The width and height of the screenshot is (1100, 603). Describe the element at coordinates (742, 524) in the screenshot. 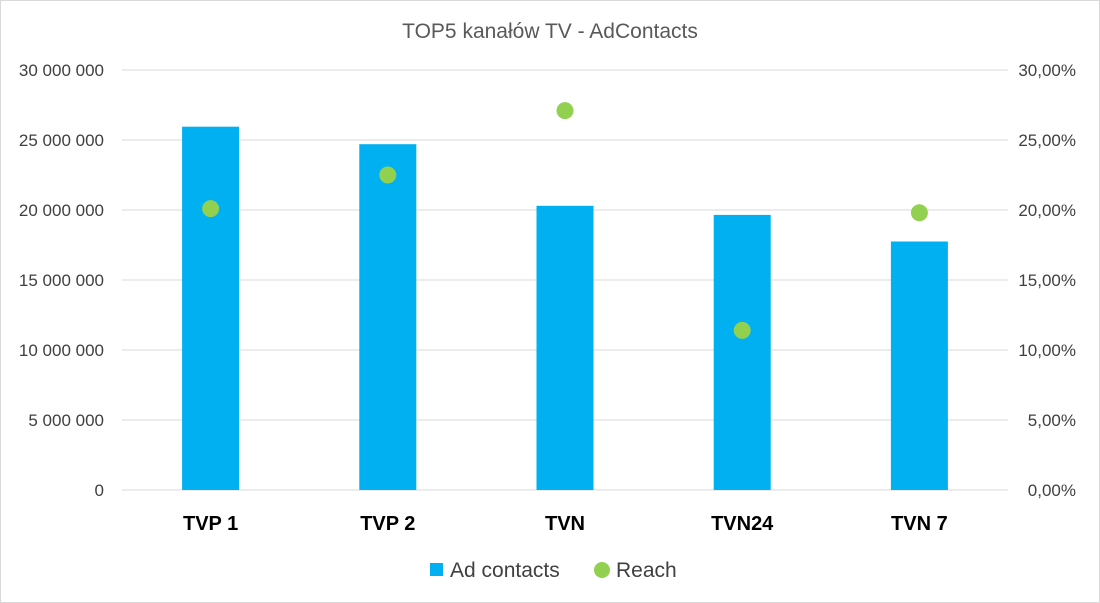

I see `category-label: TVN24` at that location.